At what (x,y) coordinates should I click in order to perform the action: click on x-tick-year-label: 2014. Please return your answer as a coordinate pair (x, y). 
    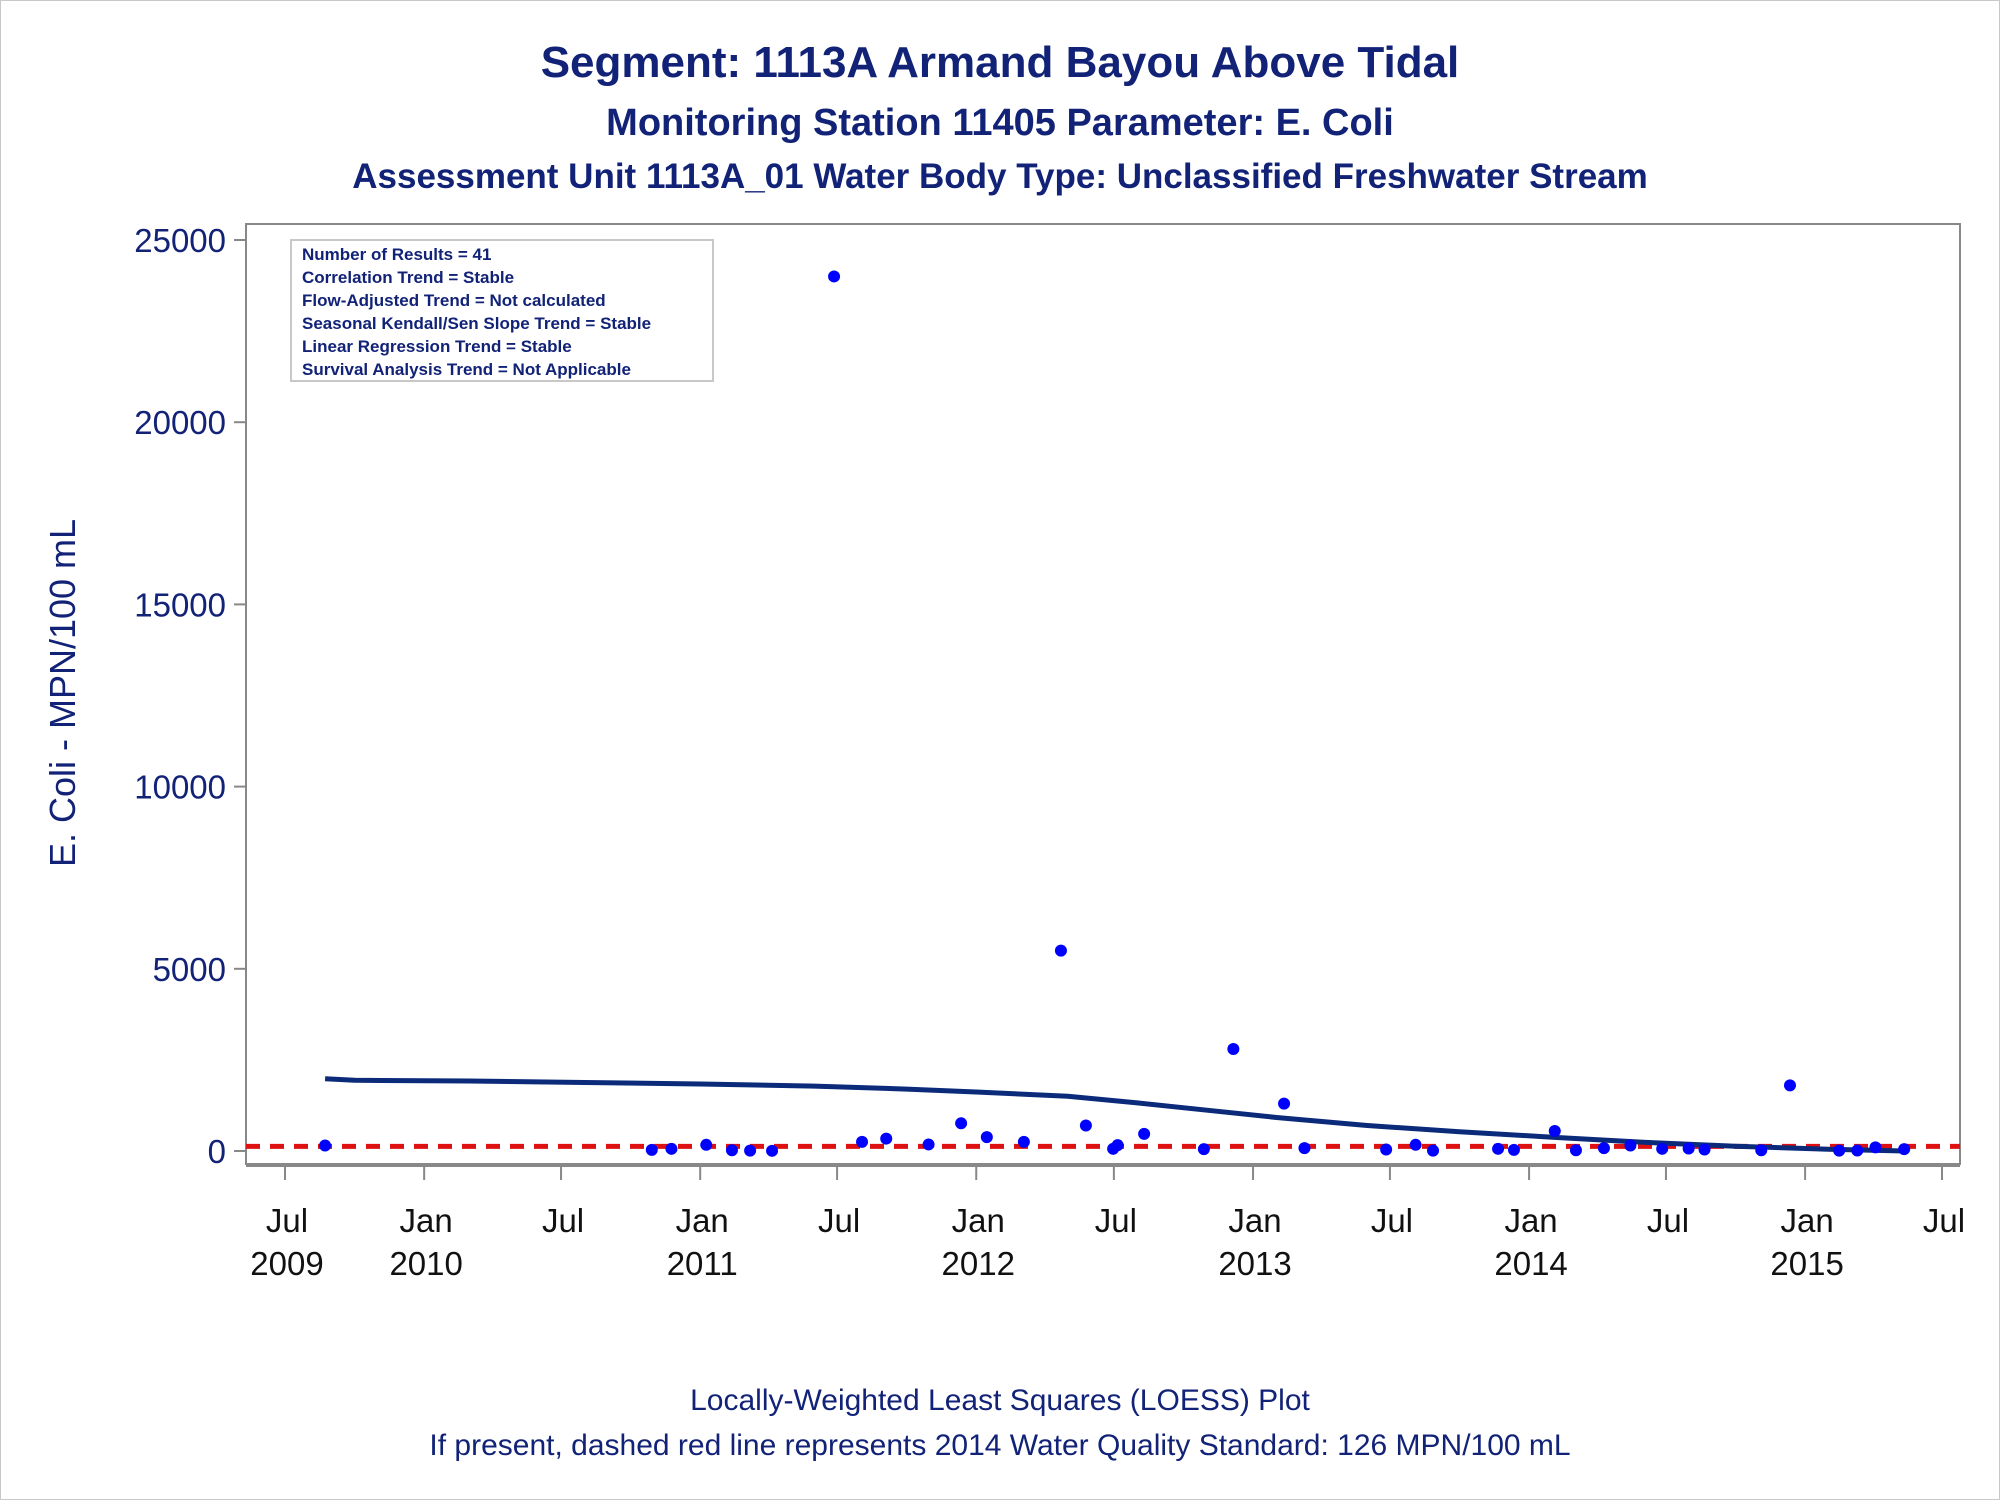
    Looking at the image, I should click on (1530, 1263).